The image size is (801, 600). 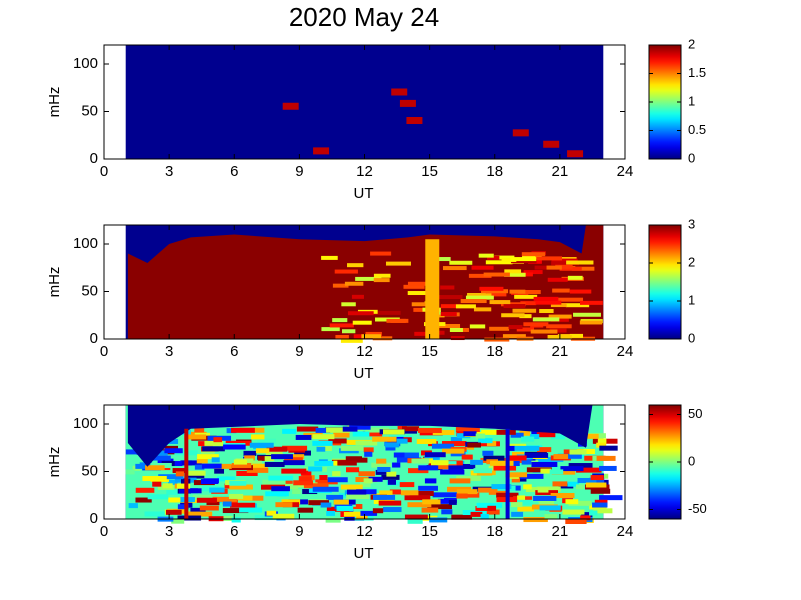 I want to click on spectrogram-region, so click(x=360, y=436).